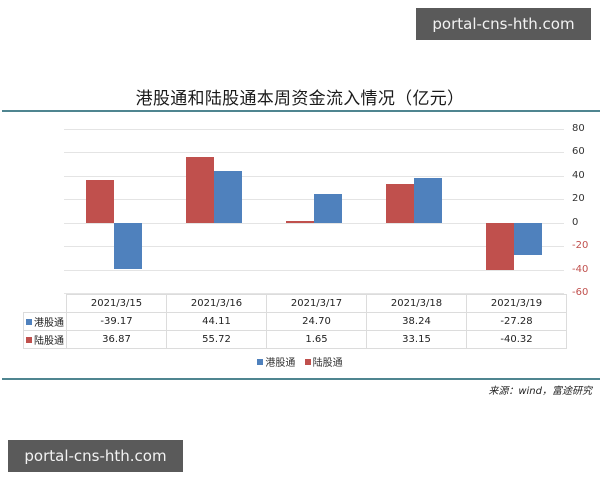 This screenshot has width=600, height=480. Describe the element at coordinates (216, 303) in the screenshot. I see `table-header: 2021/3/16` at that location.